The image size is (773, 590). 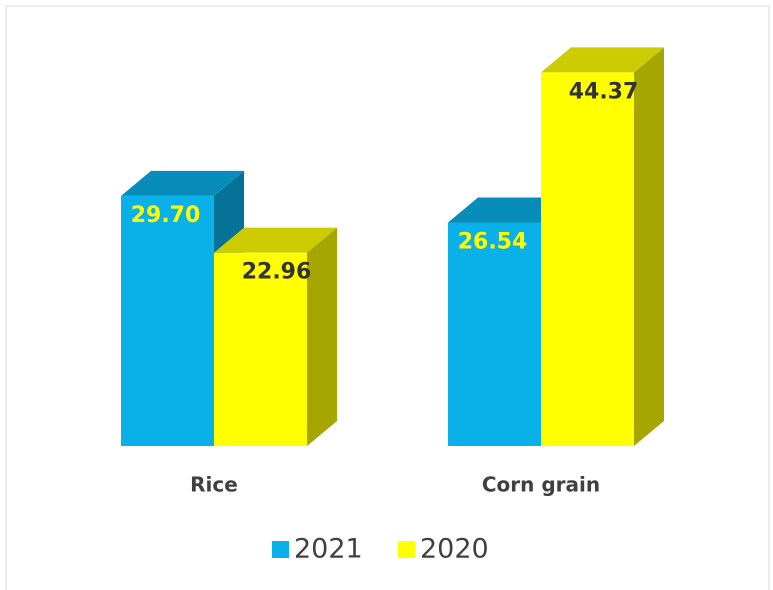 What do you see at coordinates (328, 549) in the screenshot?
I see `legend-label: 2021` at bounding box center [328, 549].